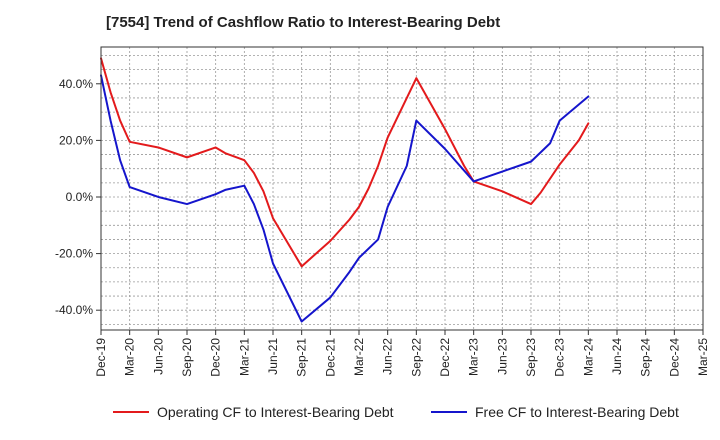  Describe the element at coordinates (577, 412) in the screenshot. I see `legend-label-free-cf: Free CF to Interest-Bearing Debt` at that location.